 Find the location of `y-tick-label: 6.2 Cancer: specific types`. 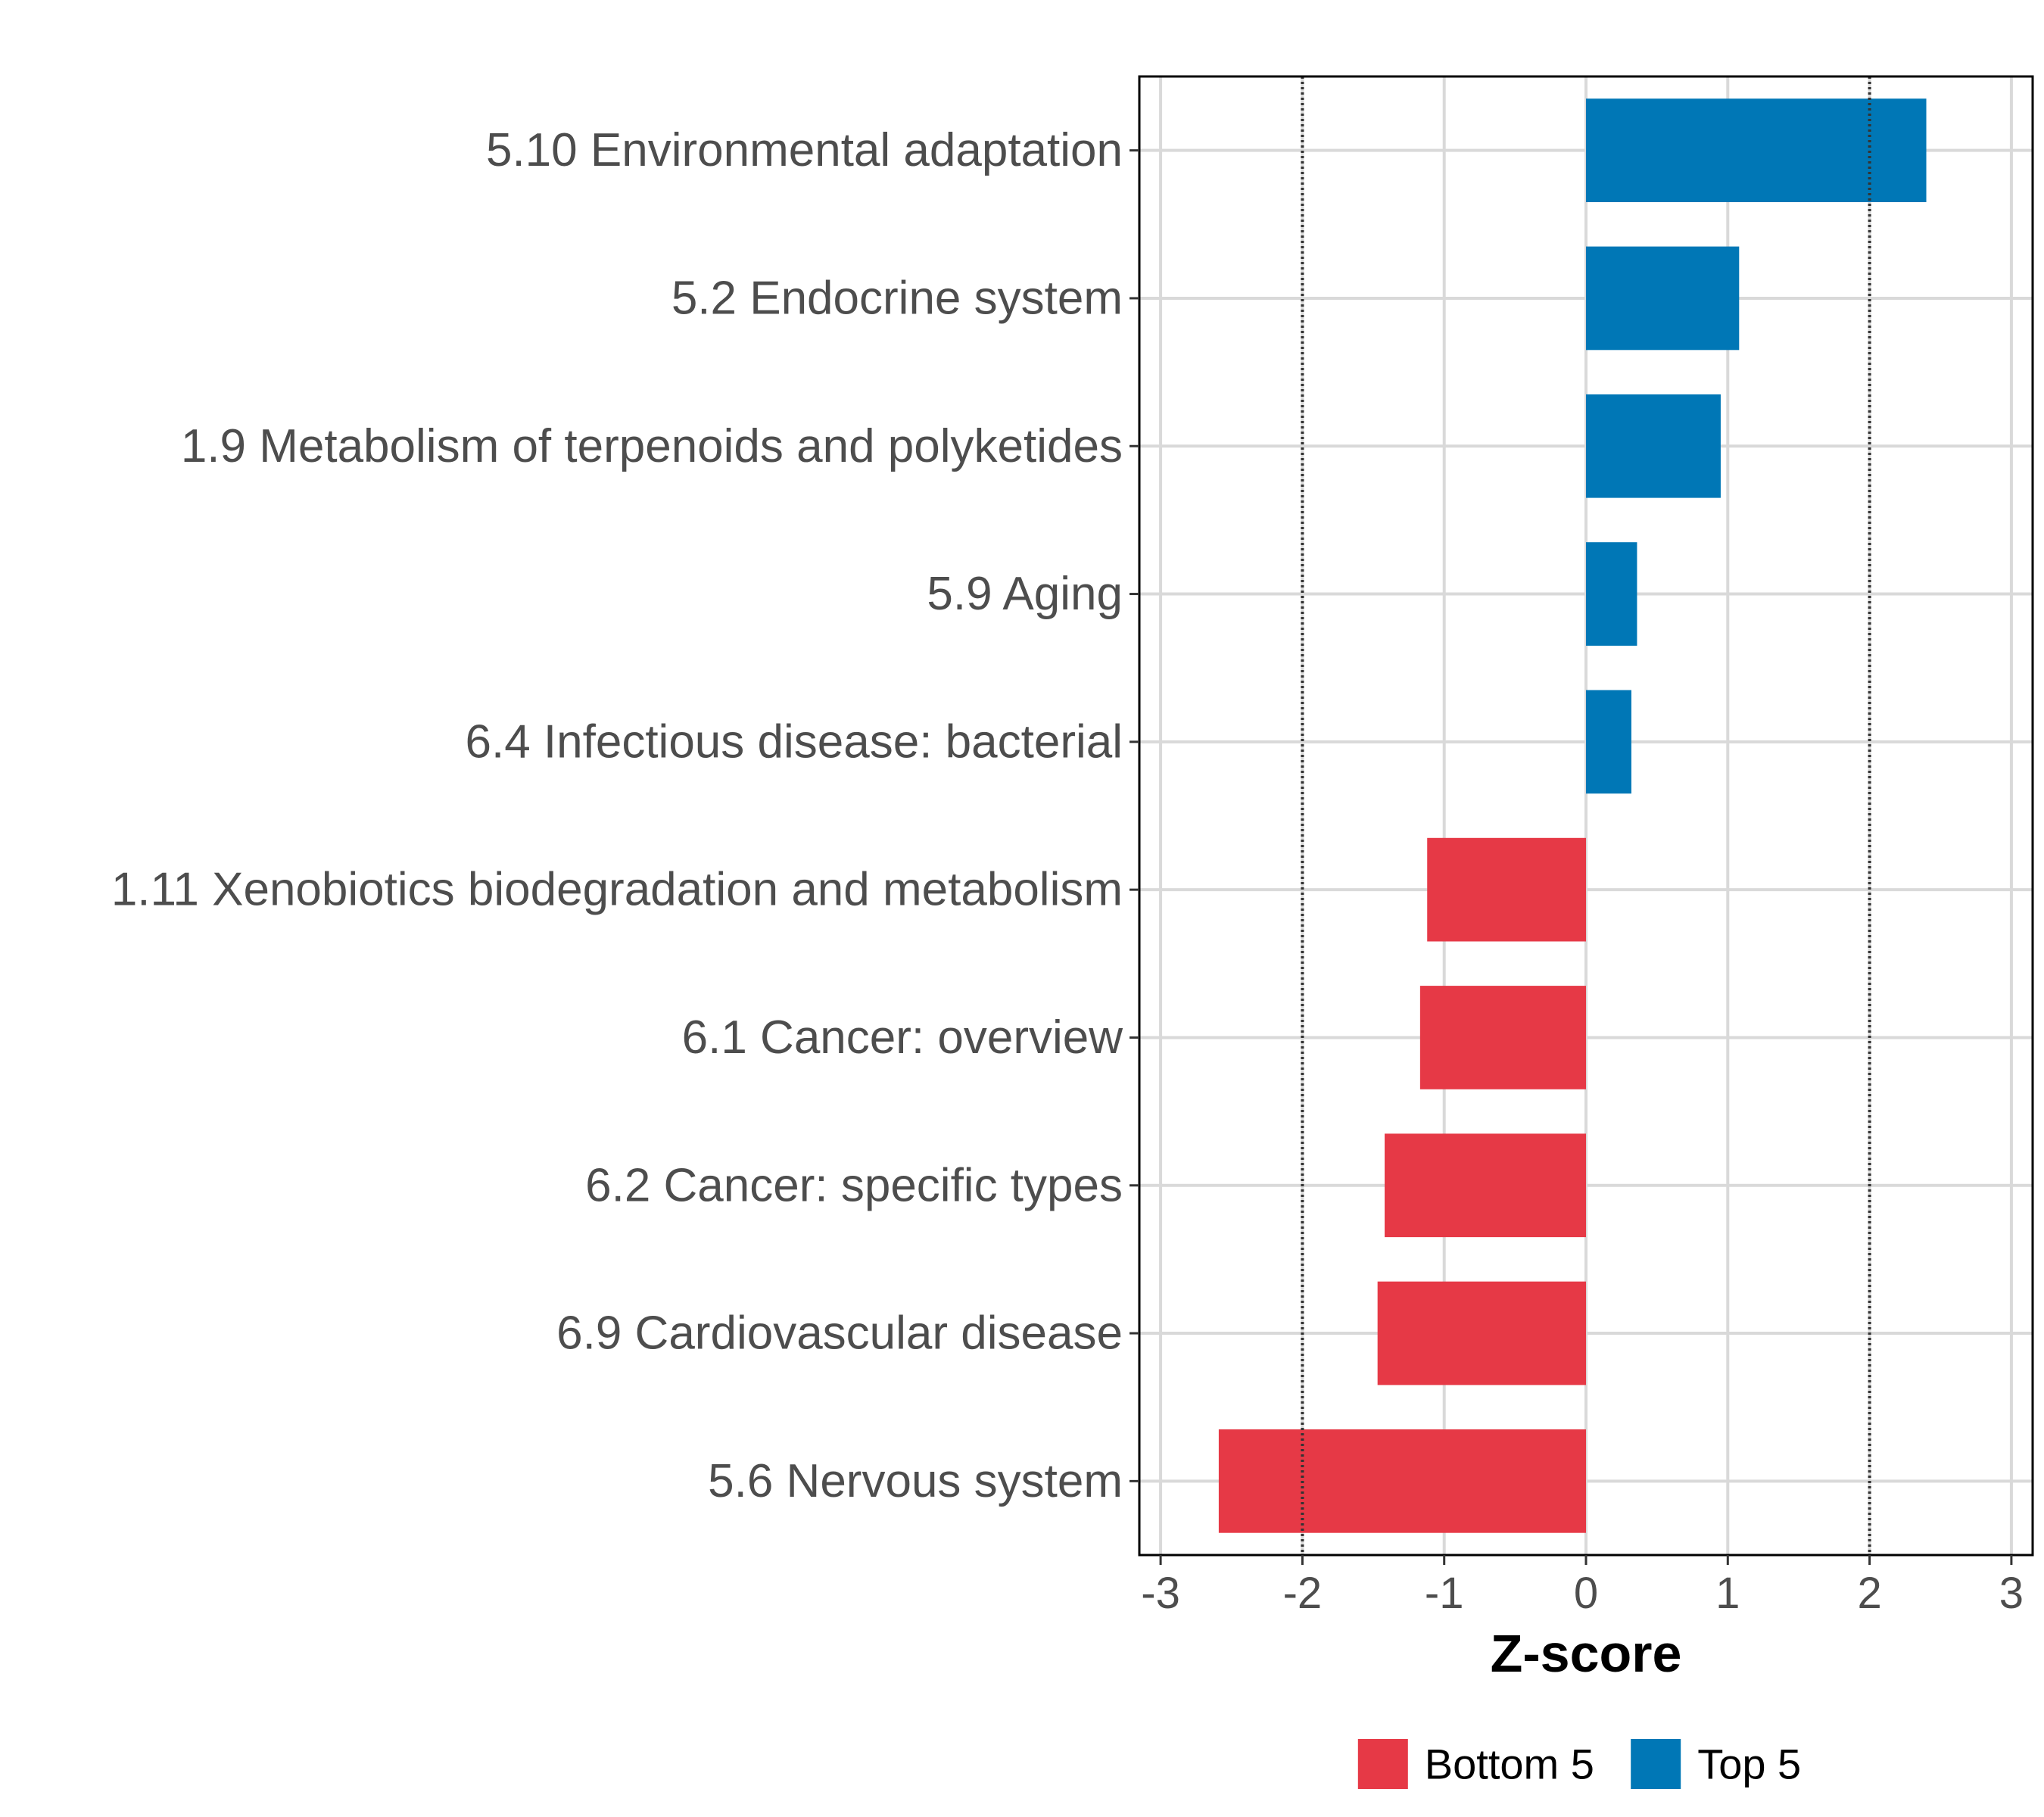

y-tick-label: 6.2 Cancer: specific types is located at coordinates (854, 1185).